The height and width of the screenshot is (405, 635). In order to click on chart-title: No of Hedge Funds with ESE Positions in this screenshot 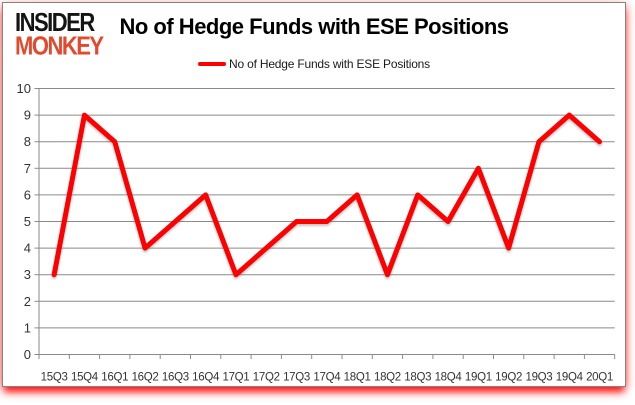, I will do `click(314, 26)`.